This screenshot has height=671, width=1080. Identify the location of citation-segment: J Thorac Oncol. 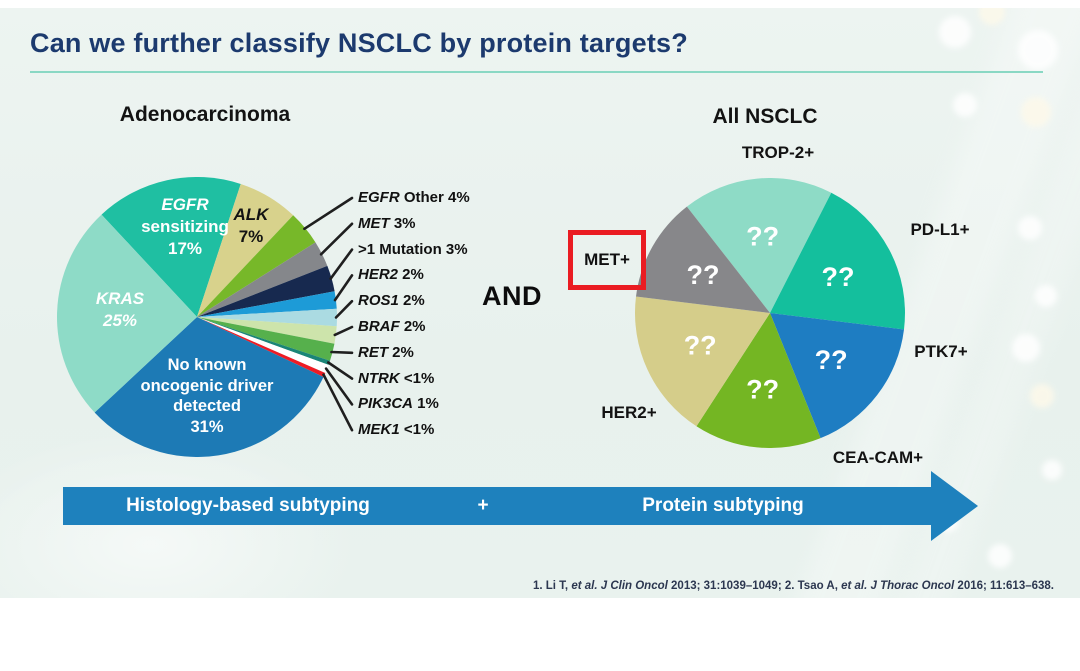
(914, 586).